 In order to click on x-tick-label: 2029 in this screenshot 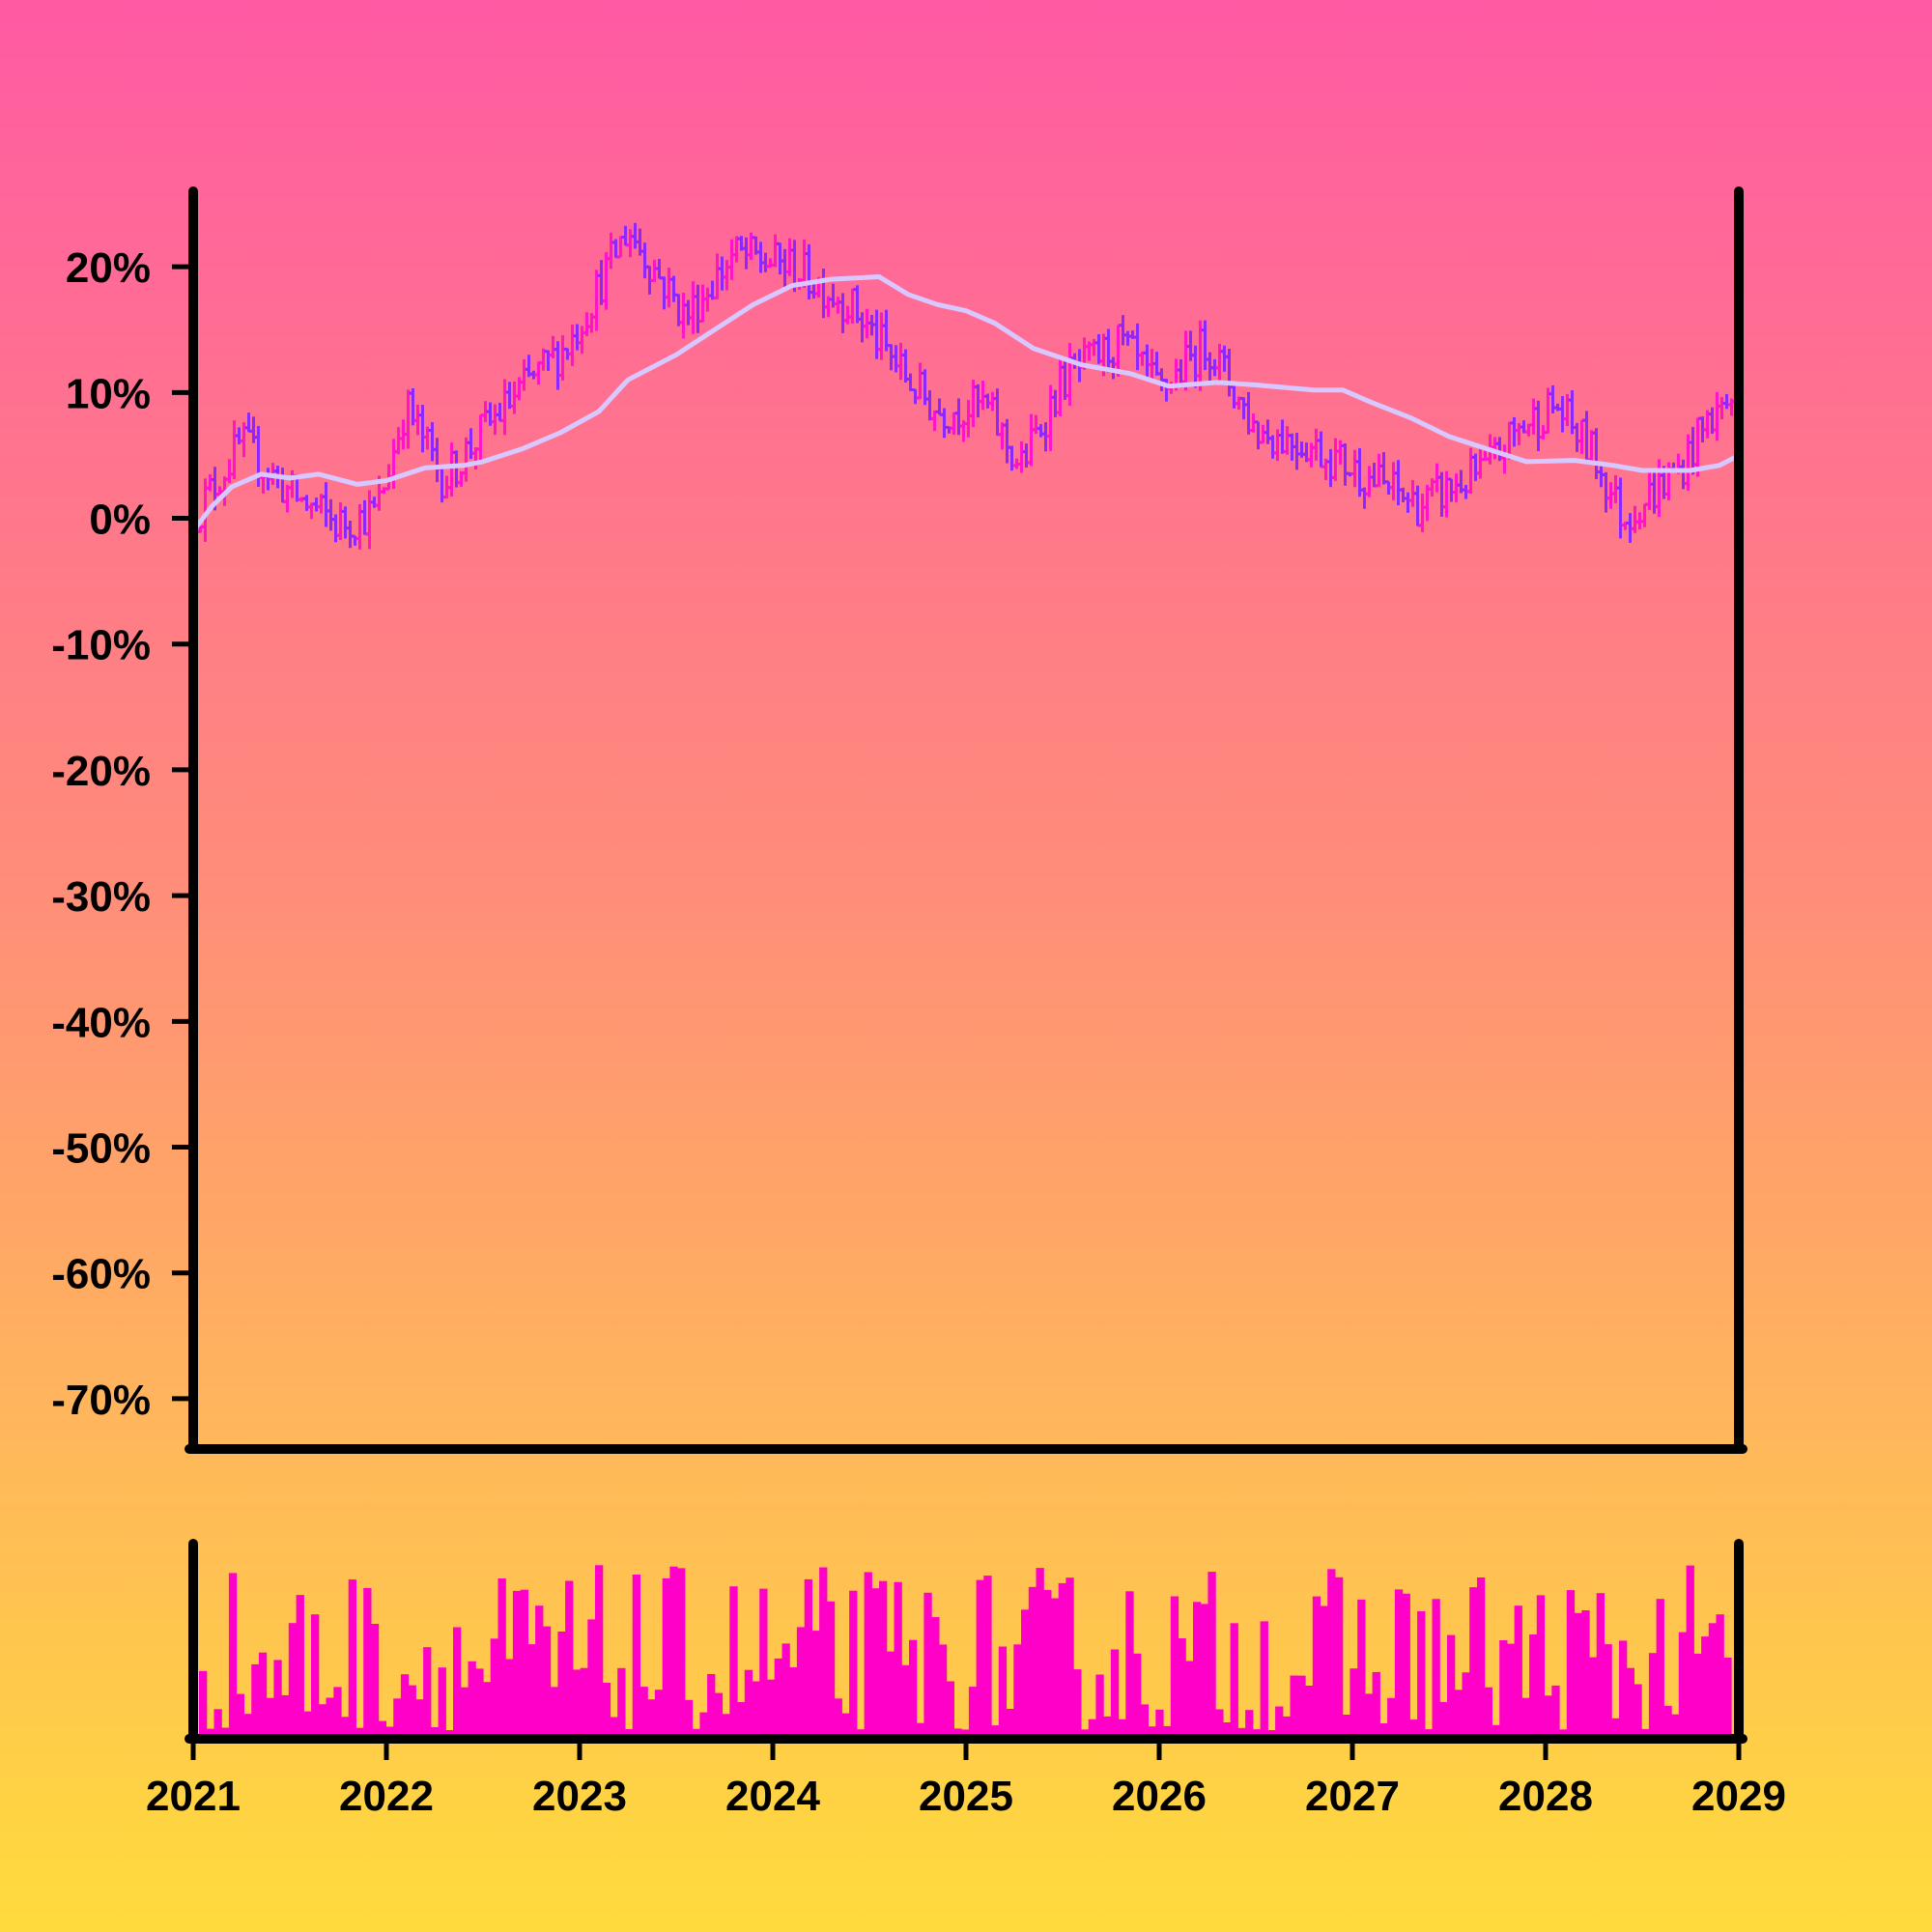, I will do `click(1738, 1796)`.